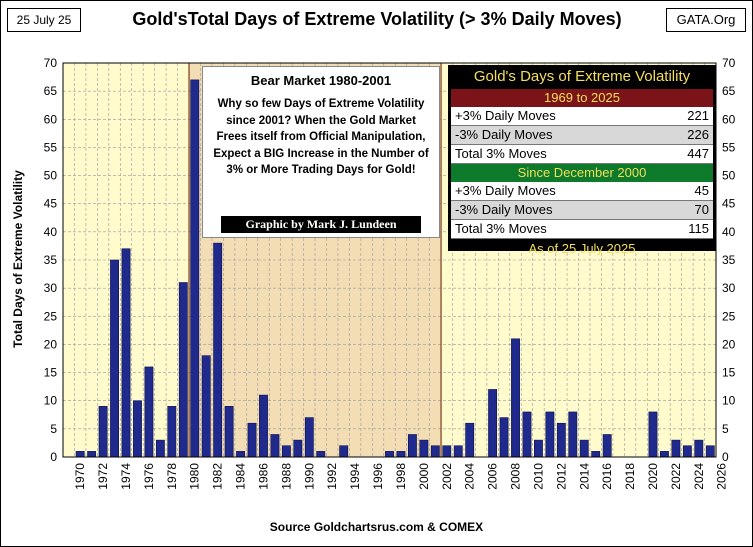 Image resolution: width=753 pixels, height=547 pixels. What do you see at coordinates (263, 426) in the screenshot?
I see `bar-1986` at bounding box center [263, 426].